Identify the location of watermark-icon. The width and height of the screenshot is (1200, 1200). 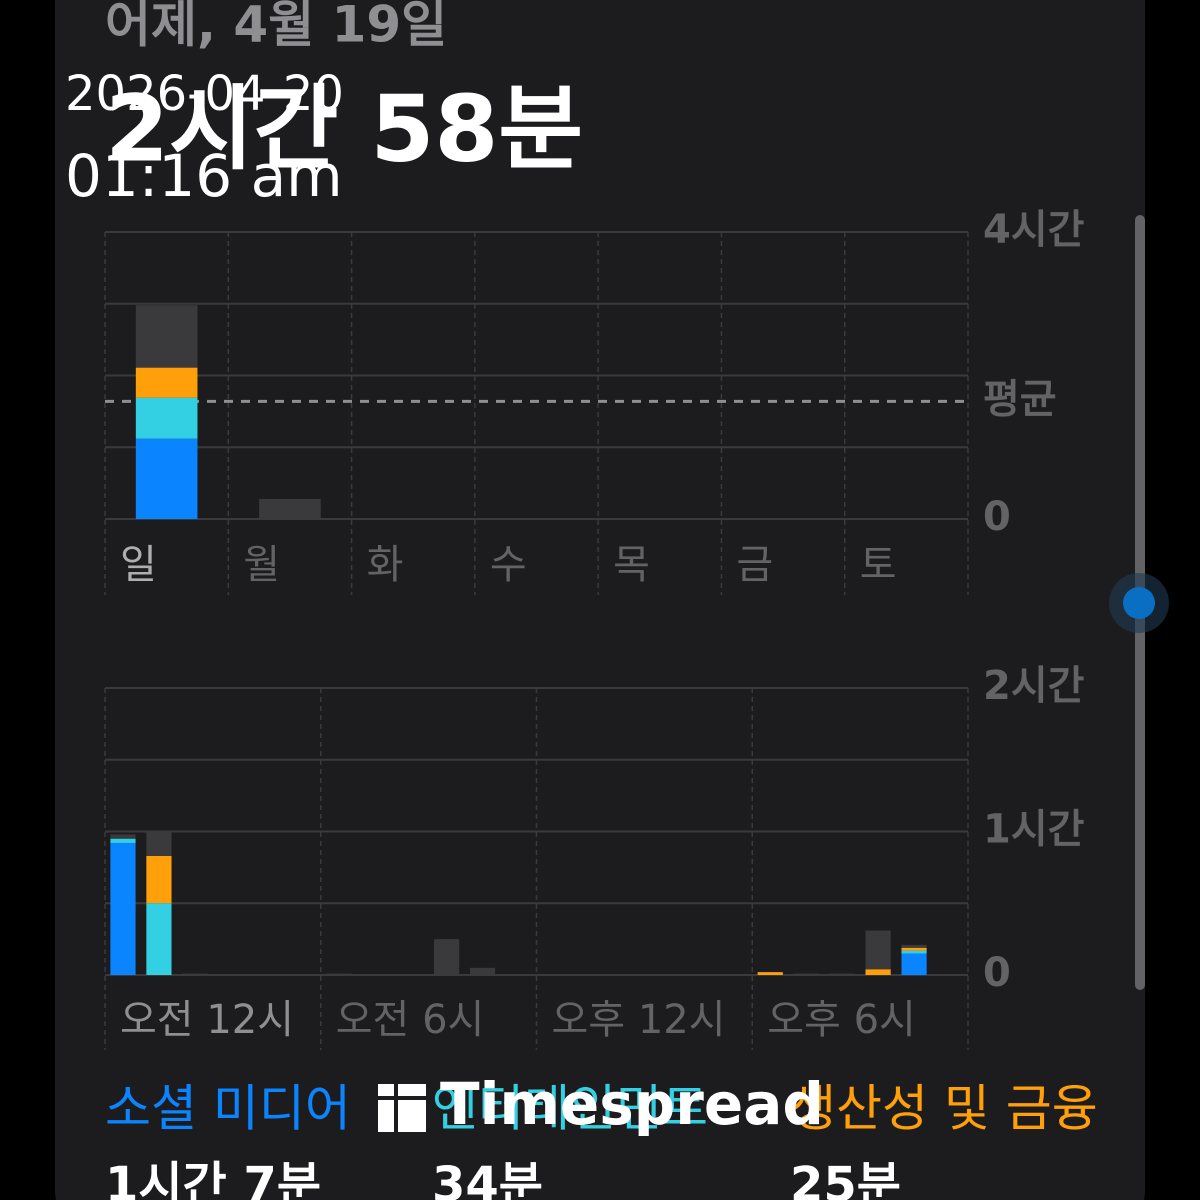
(402, 1108).